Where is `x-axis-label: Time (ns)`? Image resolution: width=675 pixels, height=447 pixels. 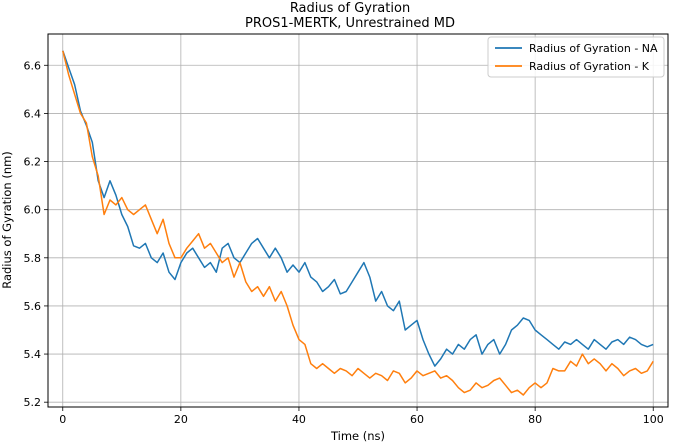 x-axis-label: Time (ns) is located at coordinates (357, 436).